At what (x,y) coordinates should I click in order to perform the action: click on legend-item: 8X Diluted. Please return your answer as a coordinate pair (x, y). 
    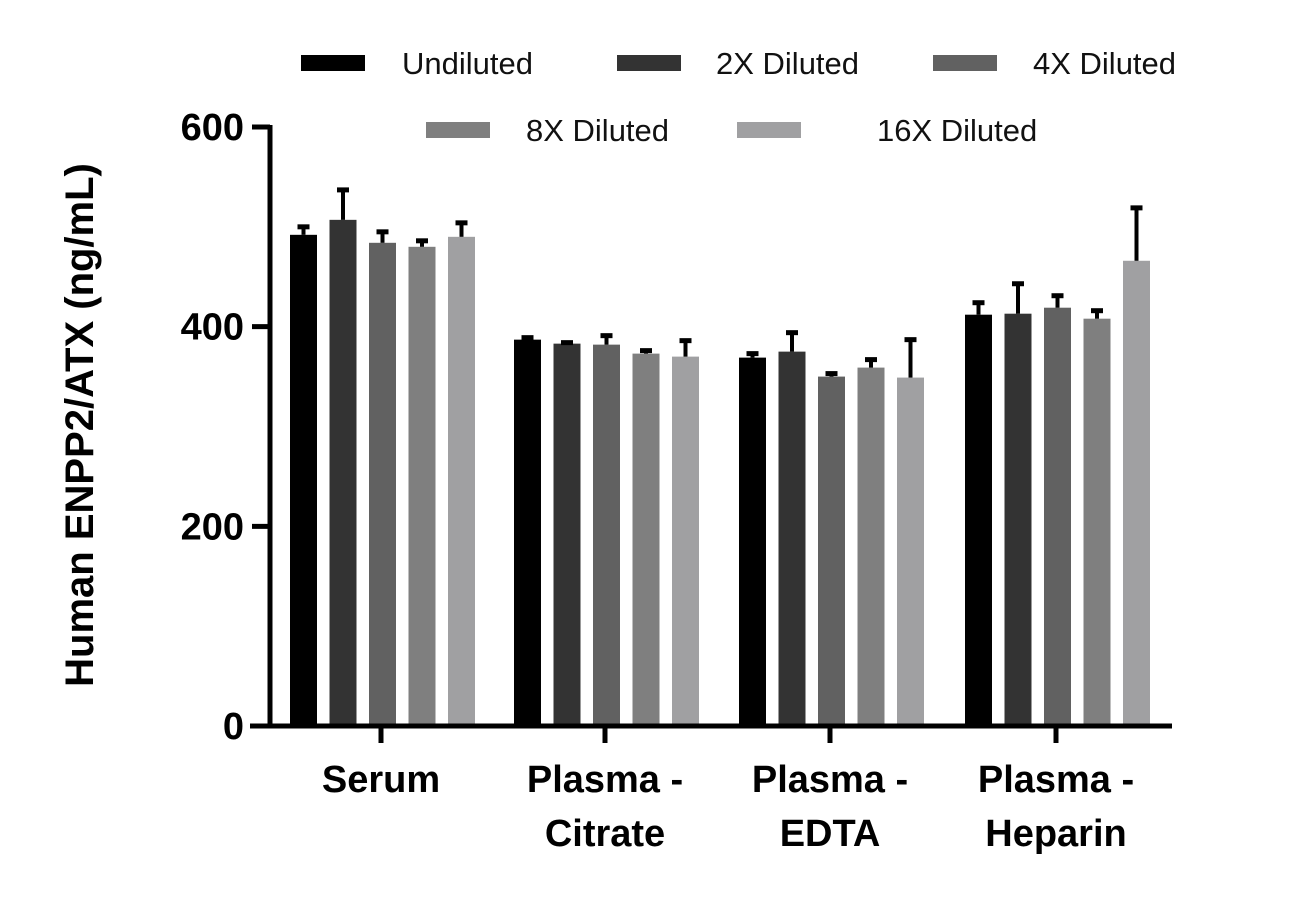
    Looking at the image, I should click on (547, 130).